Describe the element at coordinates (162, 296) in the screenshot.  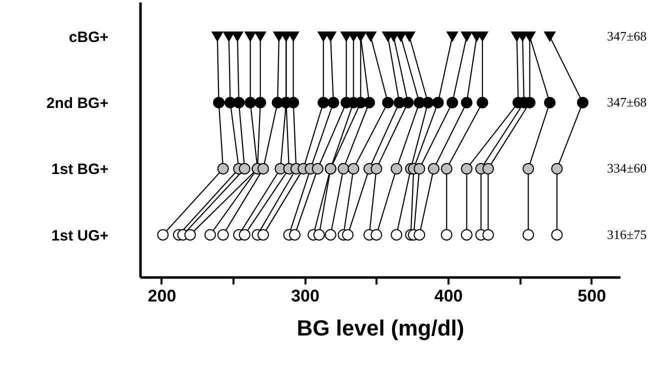
I see `x-tick-label: 200` at that location.